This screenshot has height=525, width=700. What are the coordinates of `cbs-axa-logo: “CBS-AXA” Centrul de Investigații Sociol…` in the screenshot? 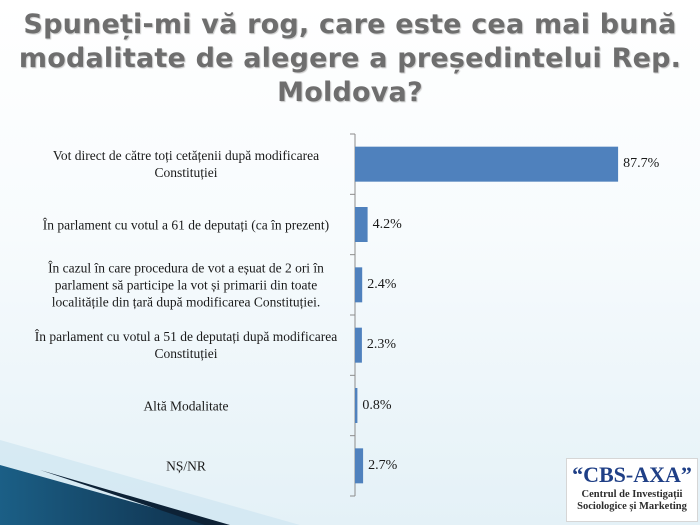 It's located at (632, 490).